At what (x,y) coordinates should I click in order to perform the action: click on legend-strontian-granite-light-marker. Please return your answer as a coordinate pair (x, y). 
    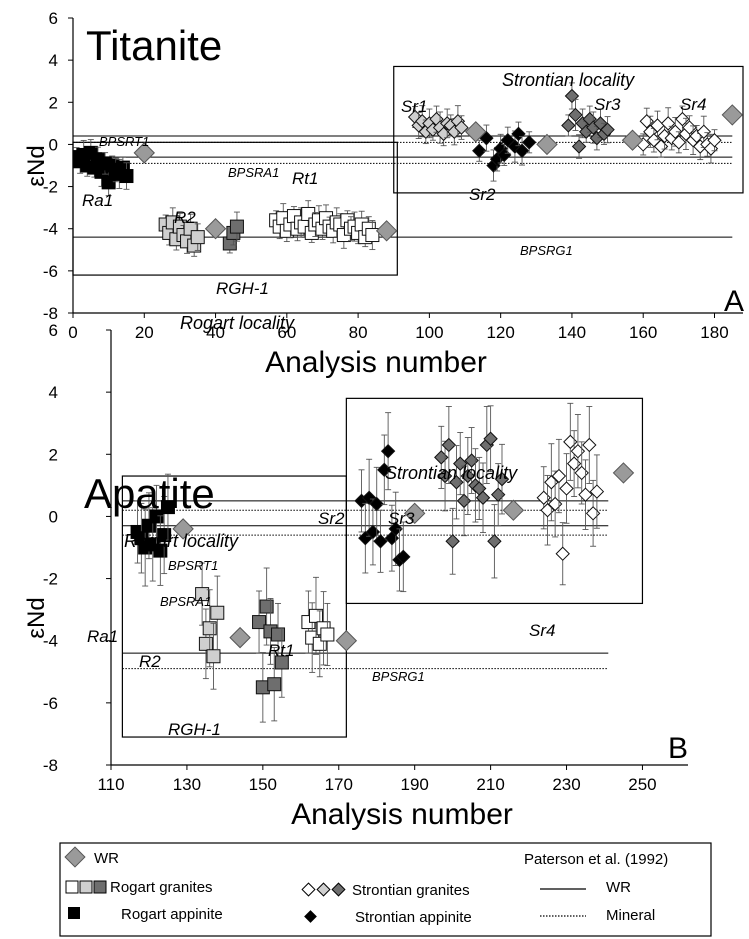
    Looking at the image, I should click on (308, 889).